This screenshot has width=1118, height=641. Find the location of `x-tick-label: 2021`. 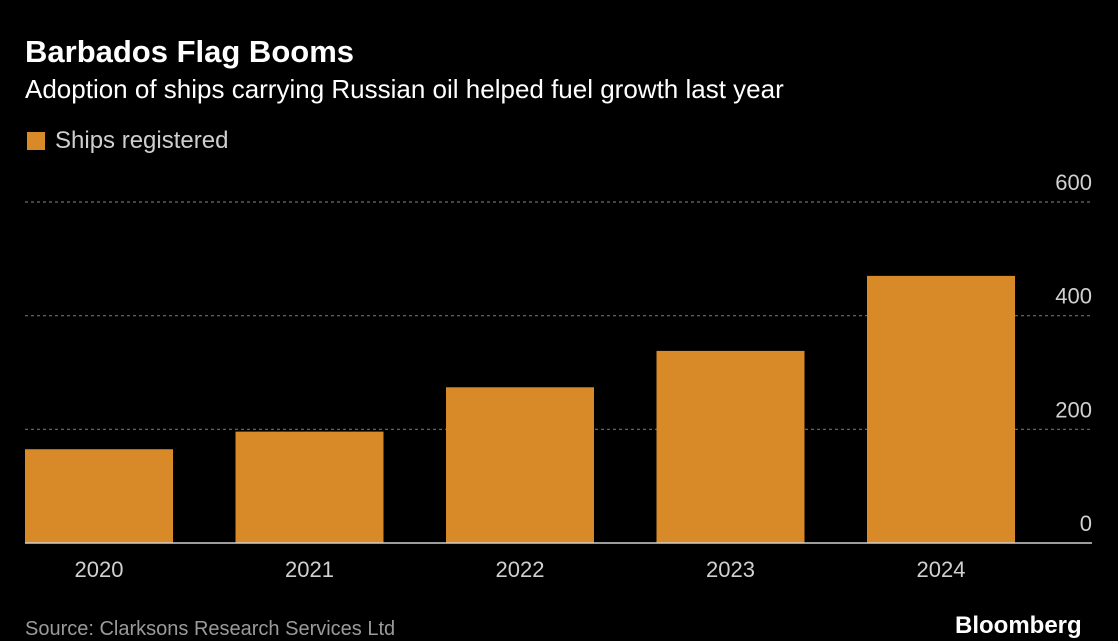

x-tick-label: 2021 is located at coordinates (309, 569).